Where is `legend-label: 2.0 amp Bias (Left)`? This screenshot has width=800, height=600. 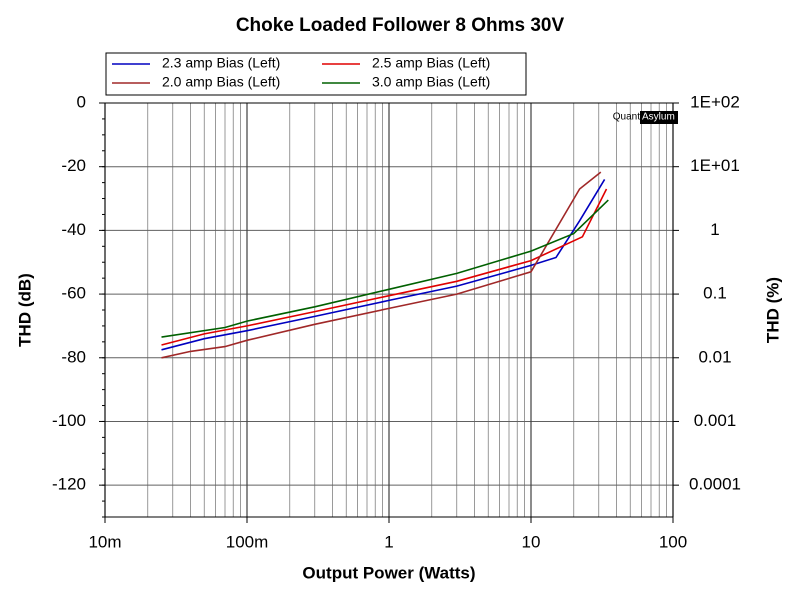
legend-label: 2.0 amp Bias (Left) is located at coordinates (221, 82).